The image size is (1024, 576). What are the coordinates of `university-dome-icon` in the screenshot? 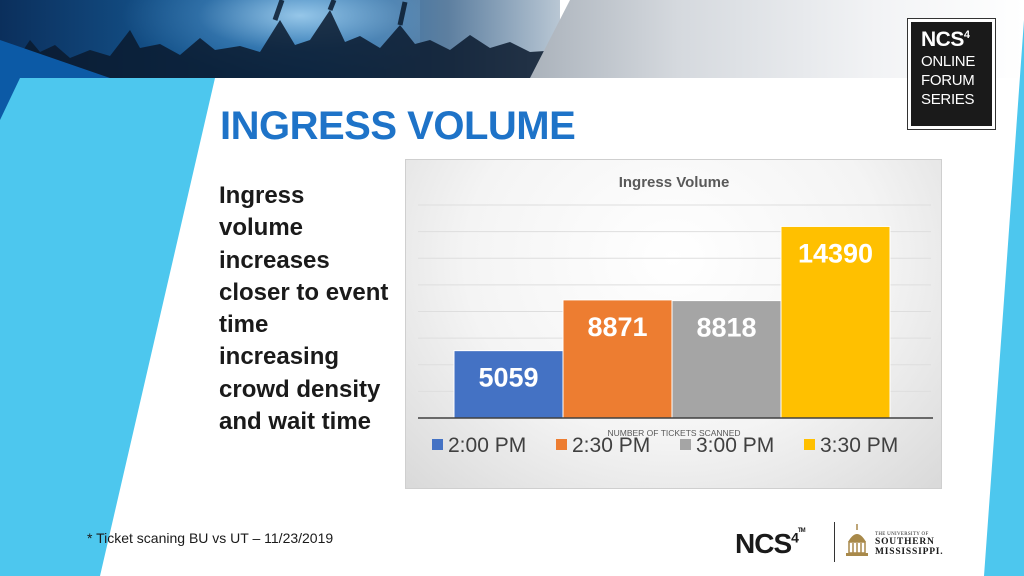 It's located at (857, 540).